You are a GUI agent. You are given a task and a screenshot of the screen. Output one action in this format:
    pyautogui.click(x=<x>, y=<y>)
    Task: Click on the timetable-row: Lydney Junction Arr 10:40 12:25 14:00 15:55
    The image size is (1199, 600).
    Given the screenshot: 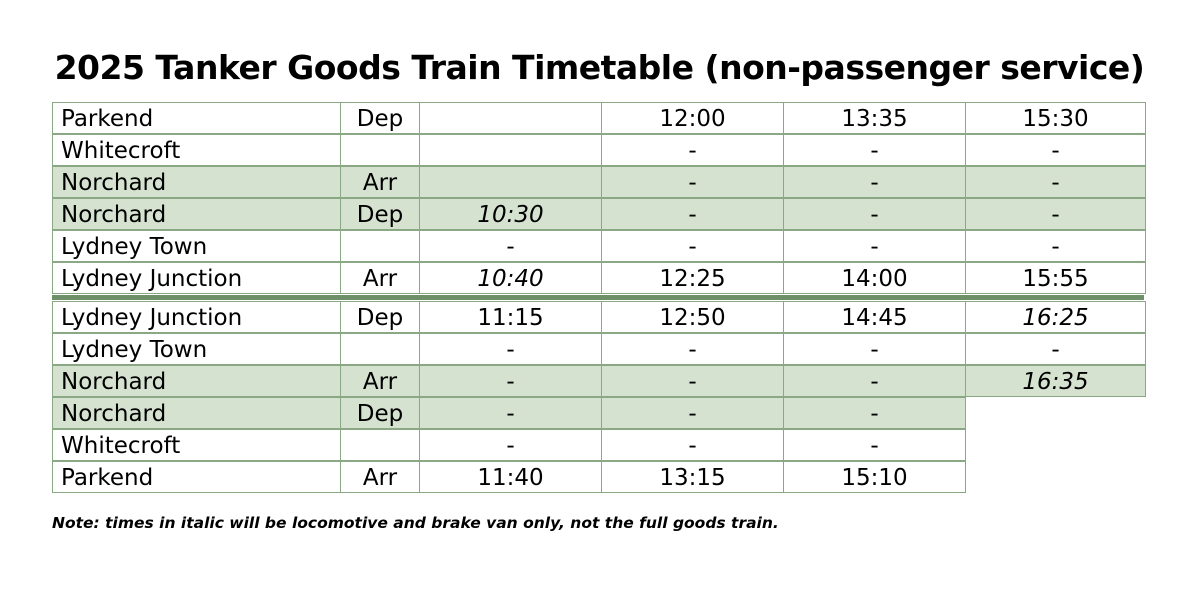 What is the action you would take?
    pyautogui.click(x=599, y=278)
    